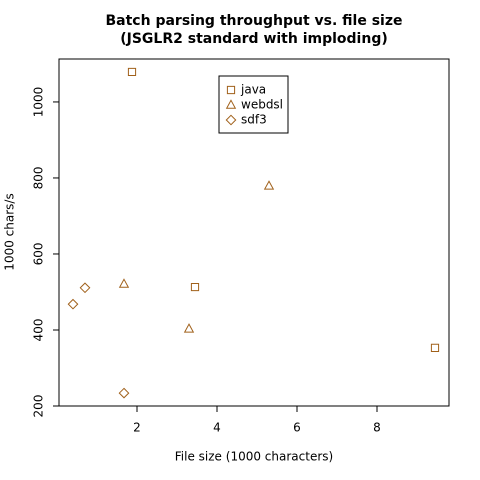 The image size is (480, 480). I want to click on x-tick-label: 4, so click(217, 428).